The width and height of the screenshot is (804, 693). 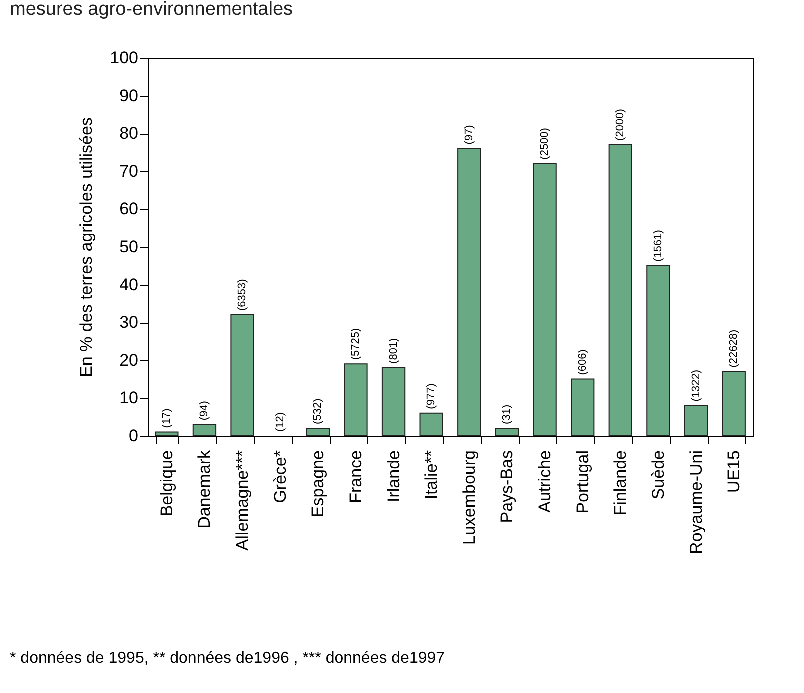 I want to click on annotation: (2500), so click(x=545, y=144).